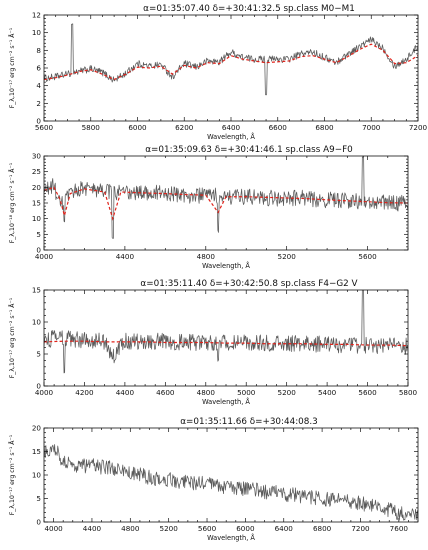 This screenshot has width=428, height=550. What do you see at coordinates (36, 15) in the screenshot?
I see `y-tick-label: 12` at bounding box center [36, 15].